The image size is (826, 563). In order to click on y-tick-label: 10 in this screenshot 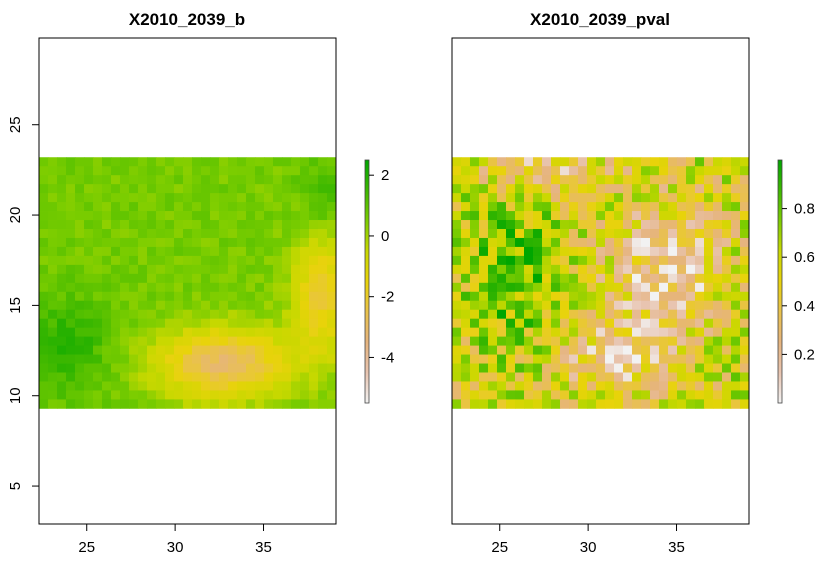, I will do `click(15, 395)`.